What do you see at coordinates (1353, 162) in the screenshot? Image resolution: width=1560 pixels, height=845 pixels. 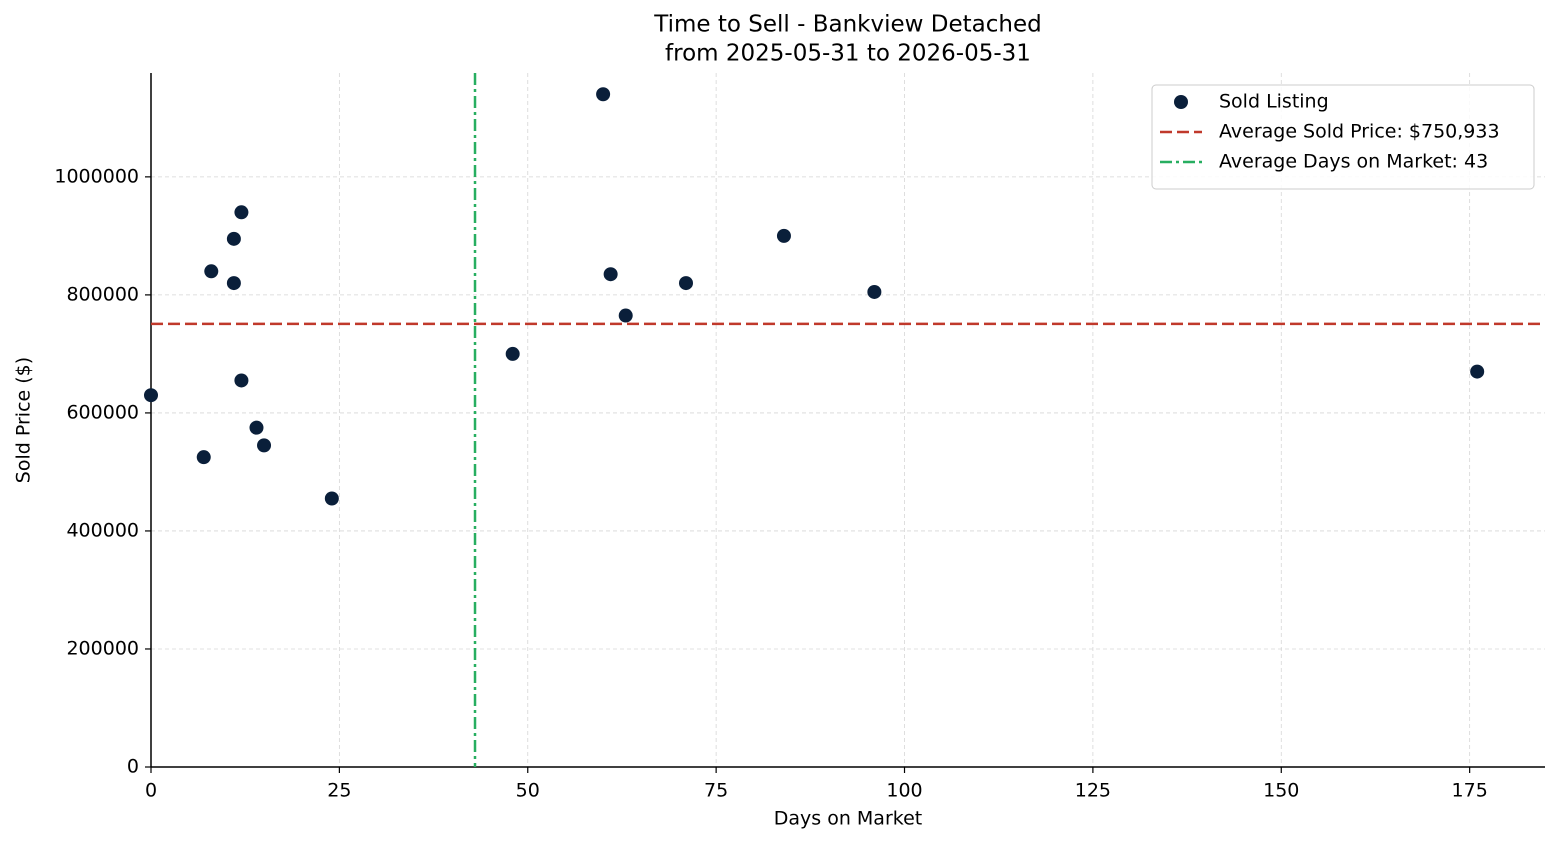 I see `legend-label: Average Days on Market: 43` at bounding box center [1353, 162].